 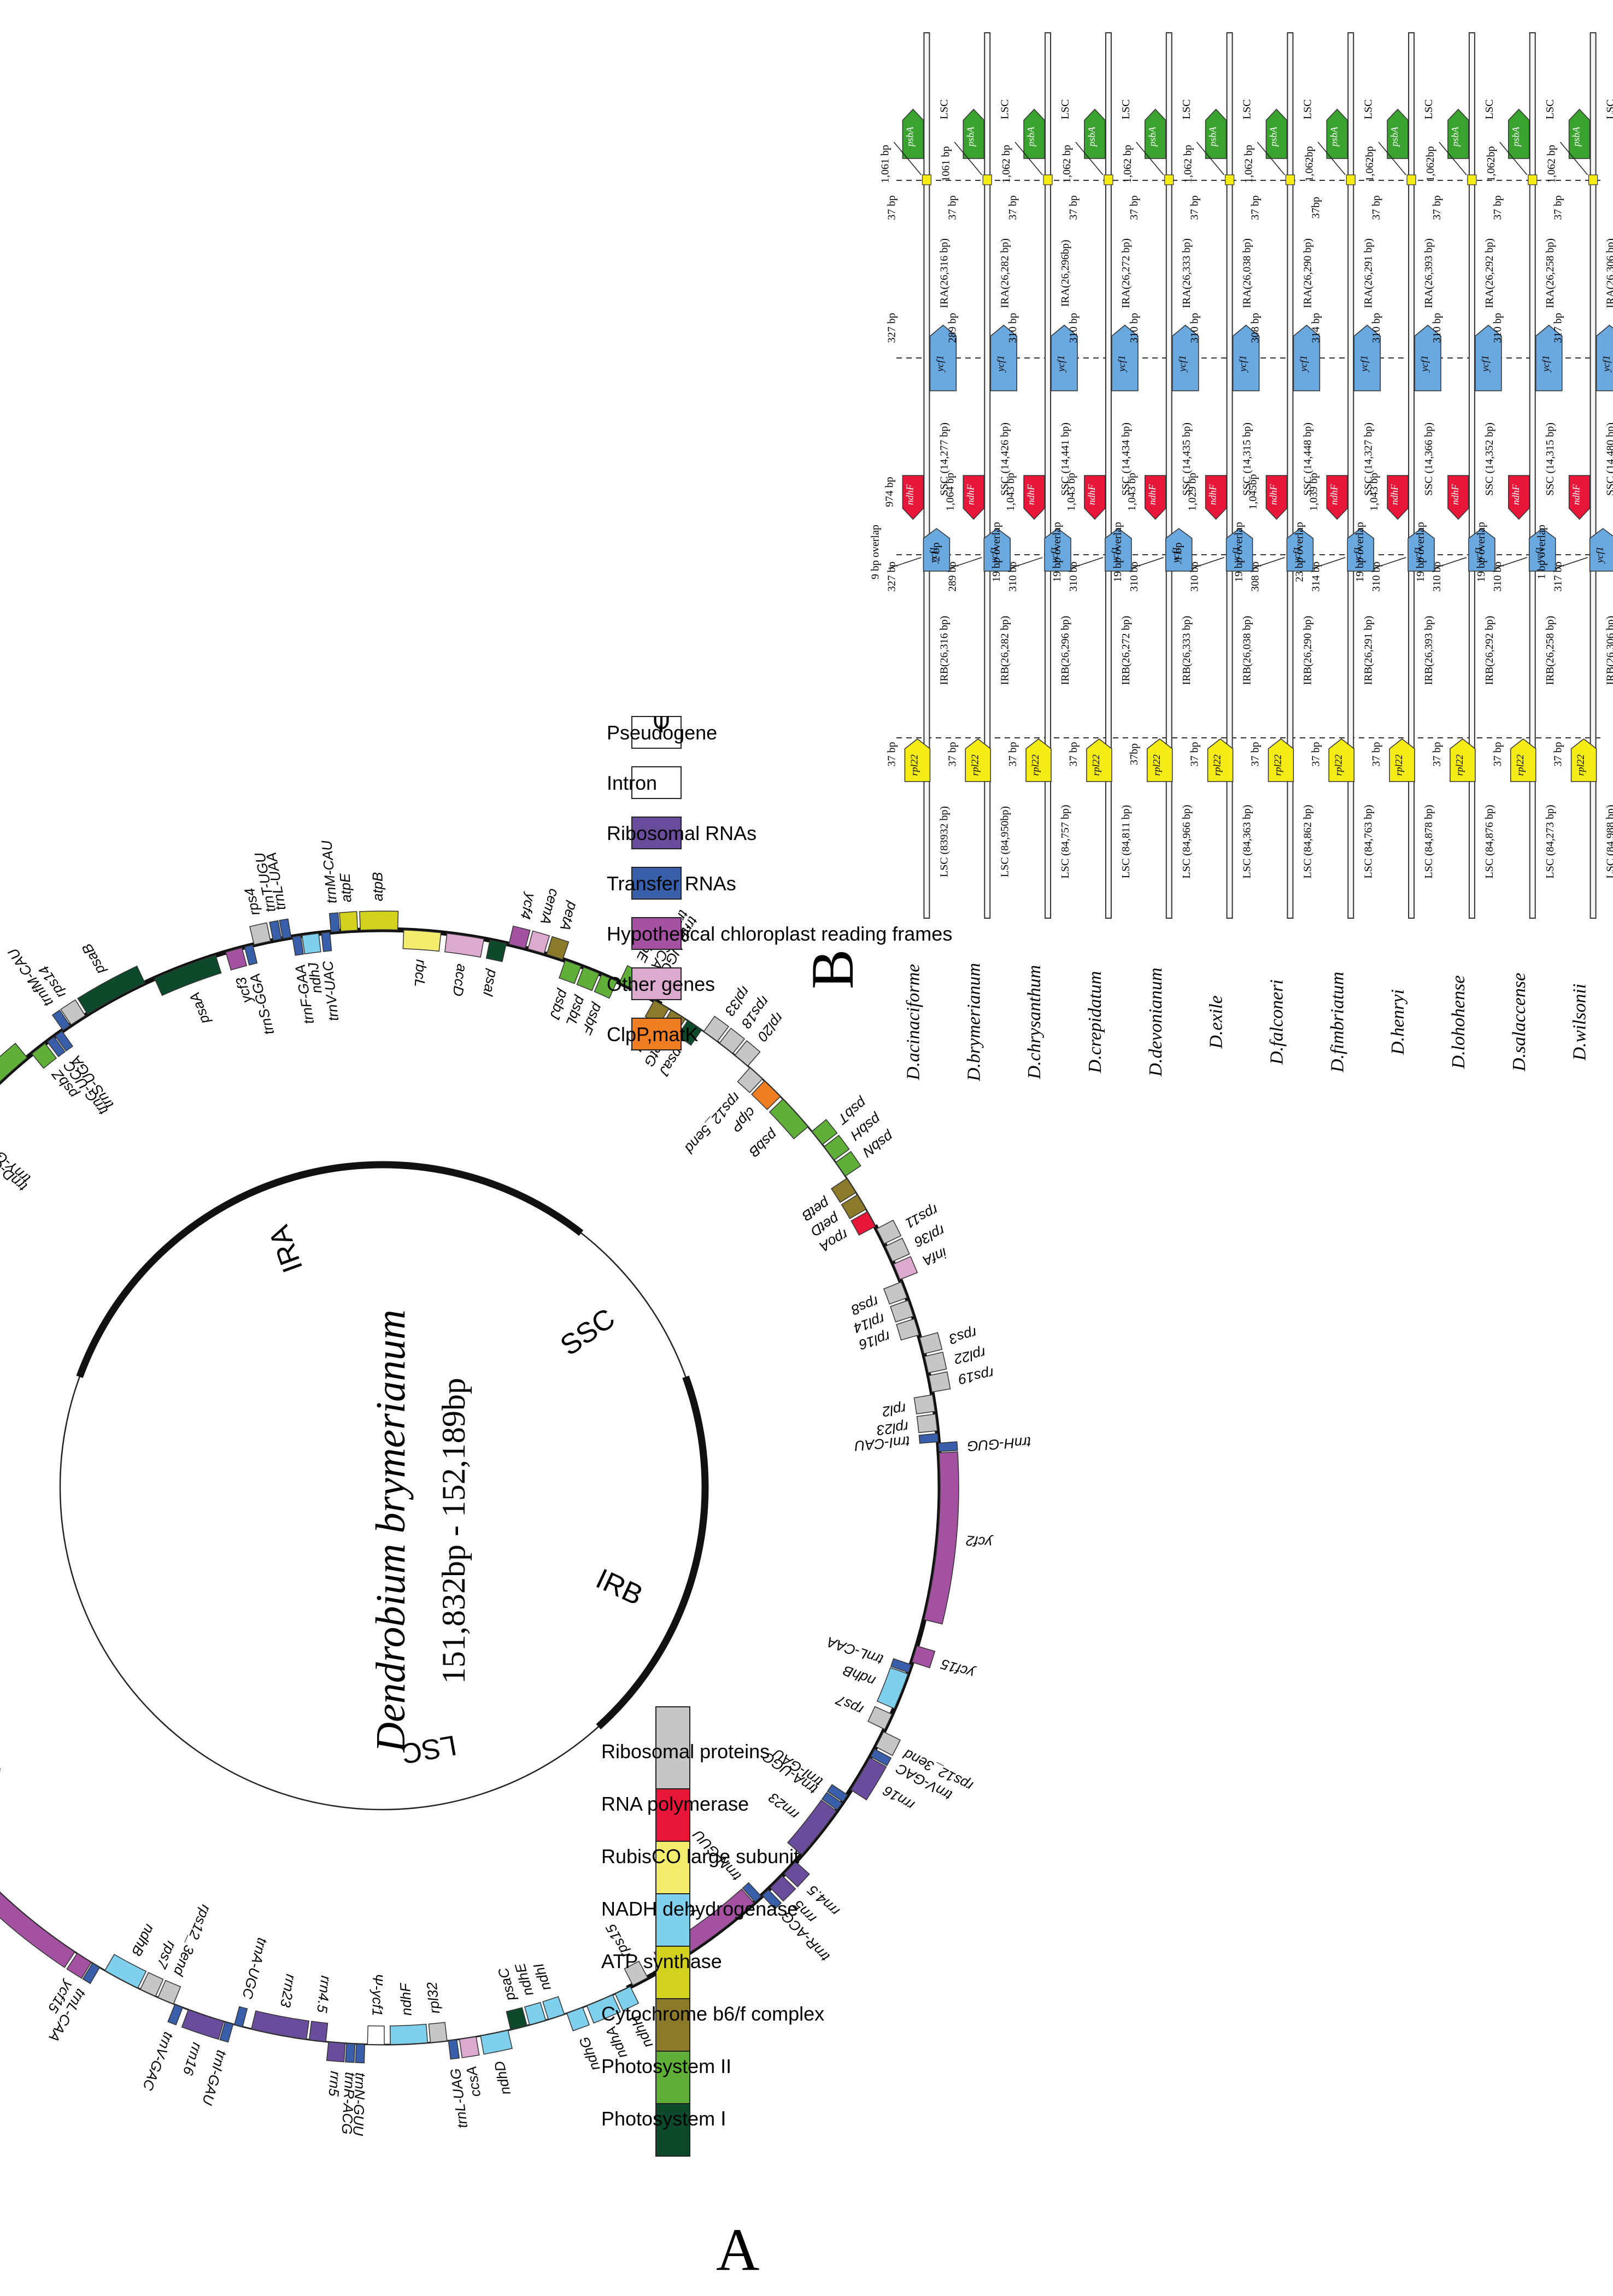 What do you see at coordinates (377, 887) in the screenshot?
I see `gene-label: atpB` at bounding box center [377, 887].